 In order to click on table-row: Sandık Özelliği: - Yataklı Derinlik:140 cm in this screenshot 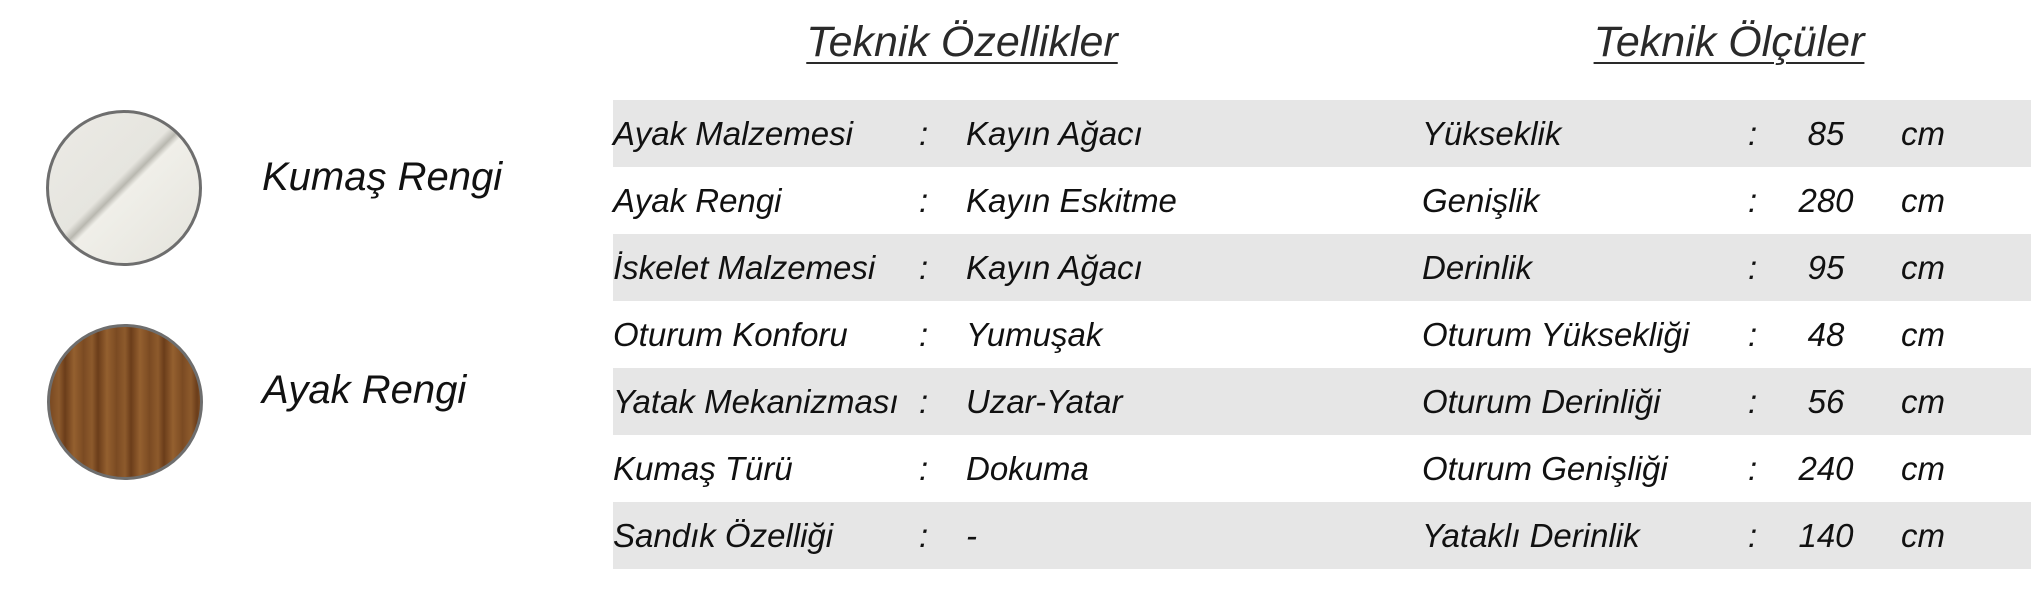, I will do `click(1322, 535)`.